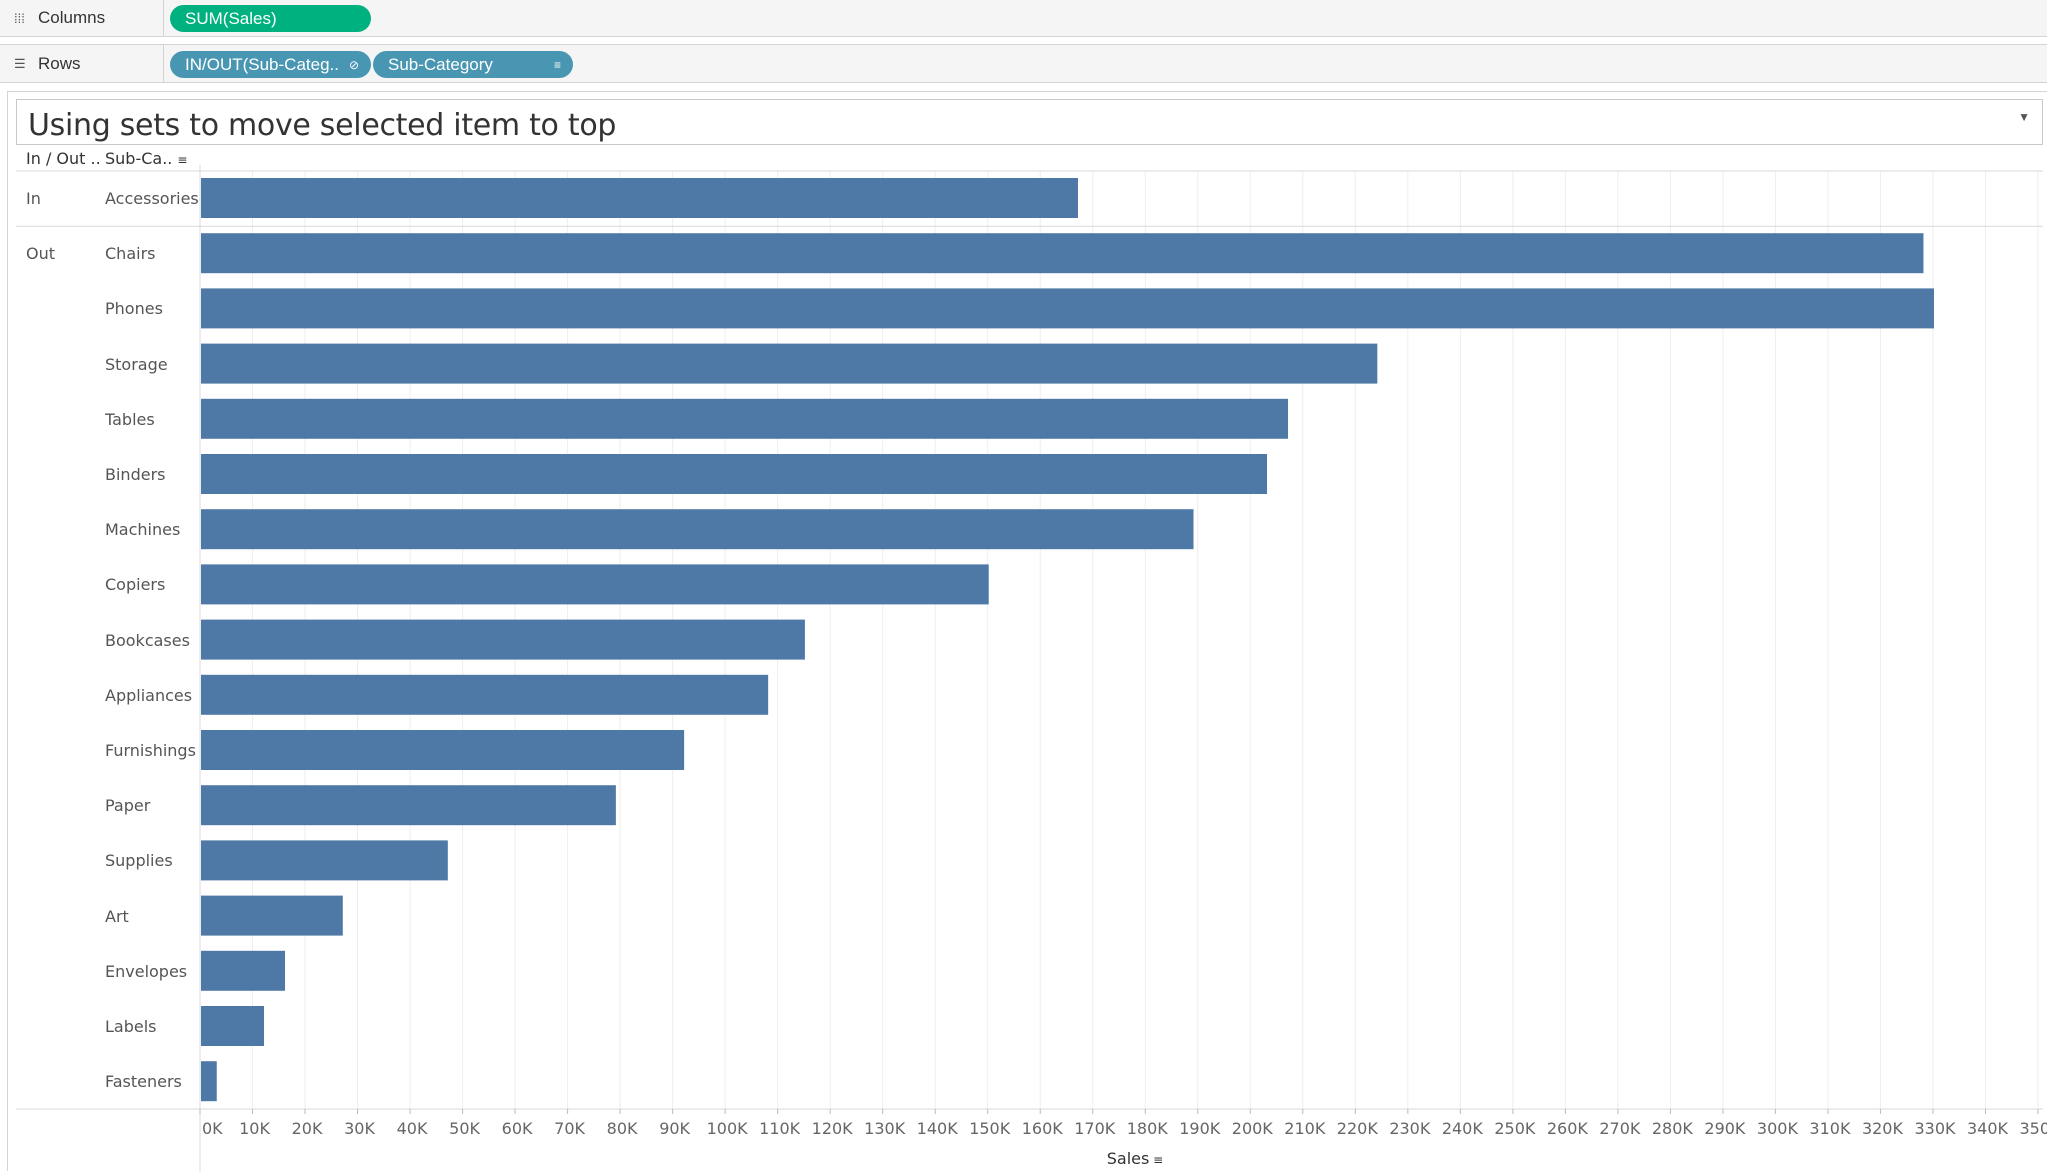  I want to click on x-tick-label: 190K, so click(1200, 1128).